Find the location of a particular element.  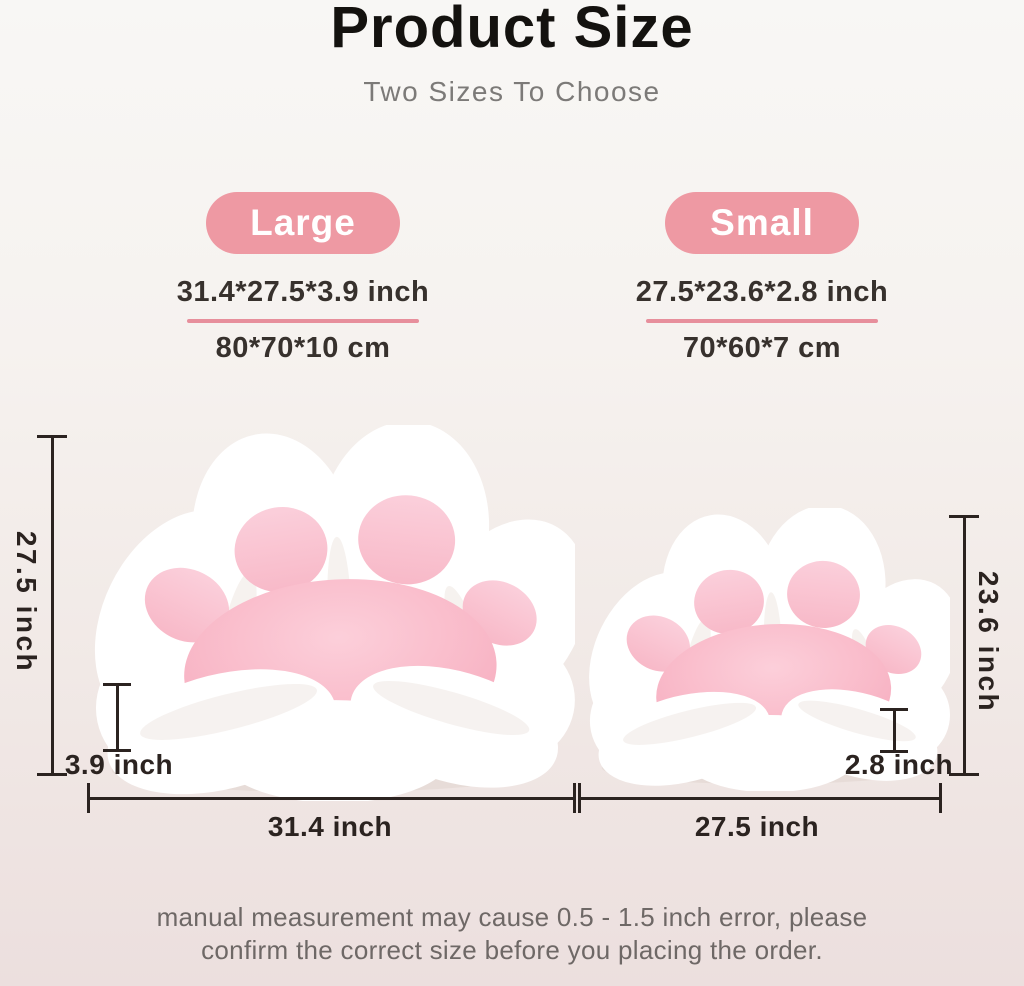

dim-label-large-thickness: 3.9 inch is located at coordinates (119, 764).